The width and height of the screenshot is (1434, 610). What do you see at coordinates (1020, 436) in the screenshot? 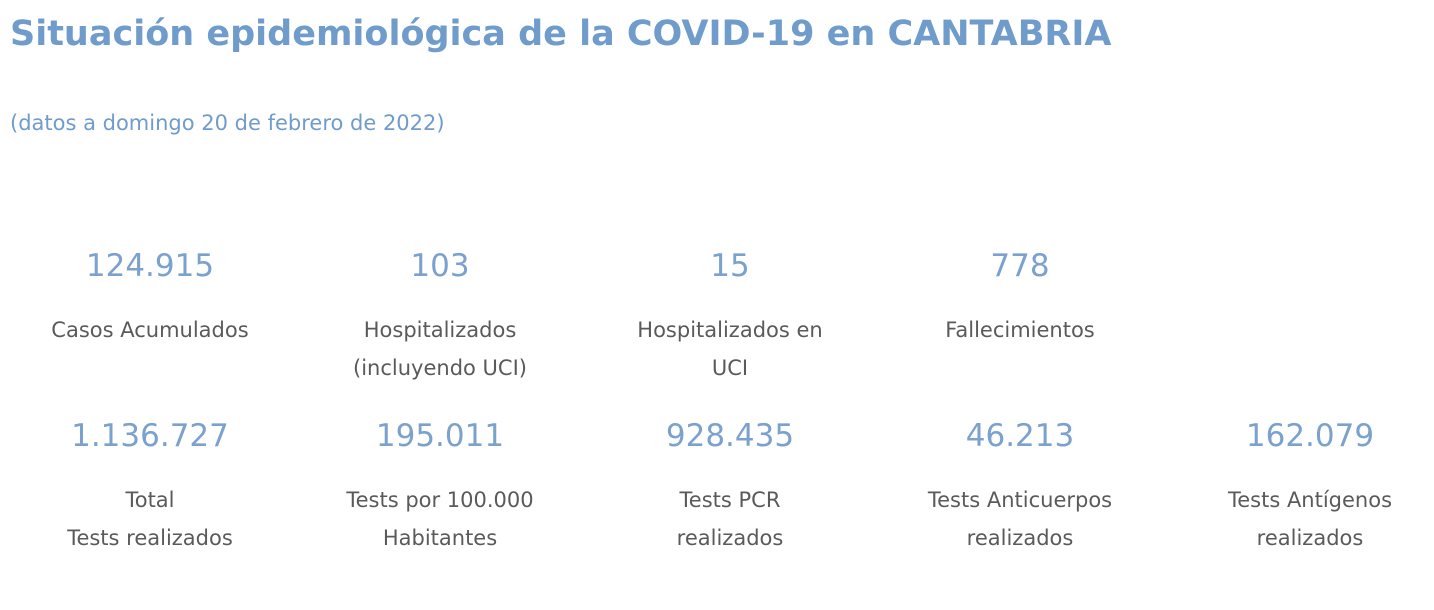
I see `stat-value: 46.213` at bounding box center [1020, 436].